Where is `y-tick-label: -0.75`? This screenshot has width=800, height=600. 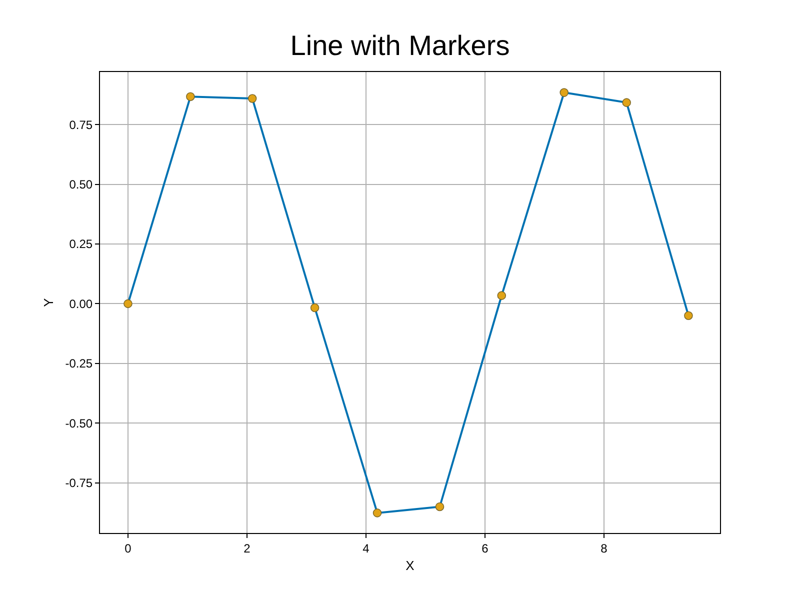
y-tick-label: -0.75 is located at coordinates (79, 483).